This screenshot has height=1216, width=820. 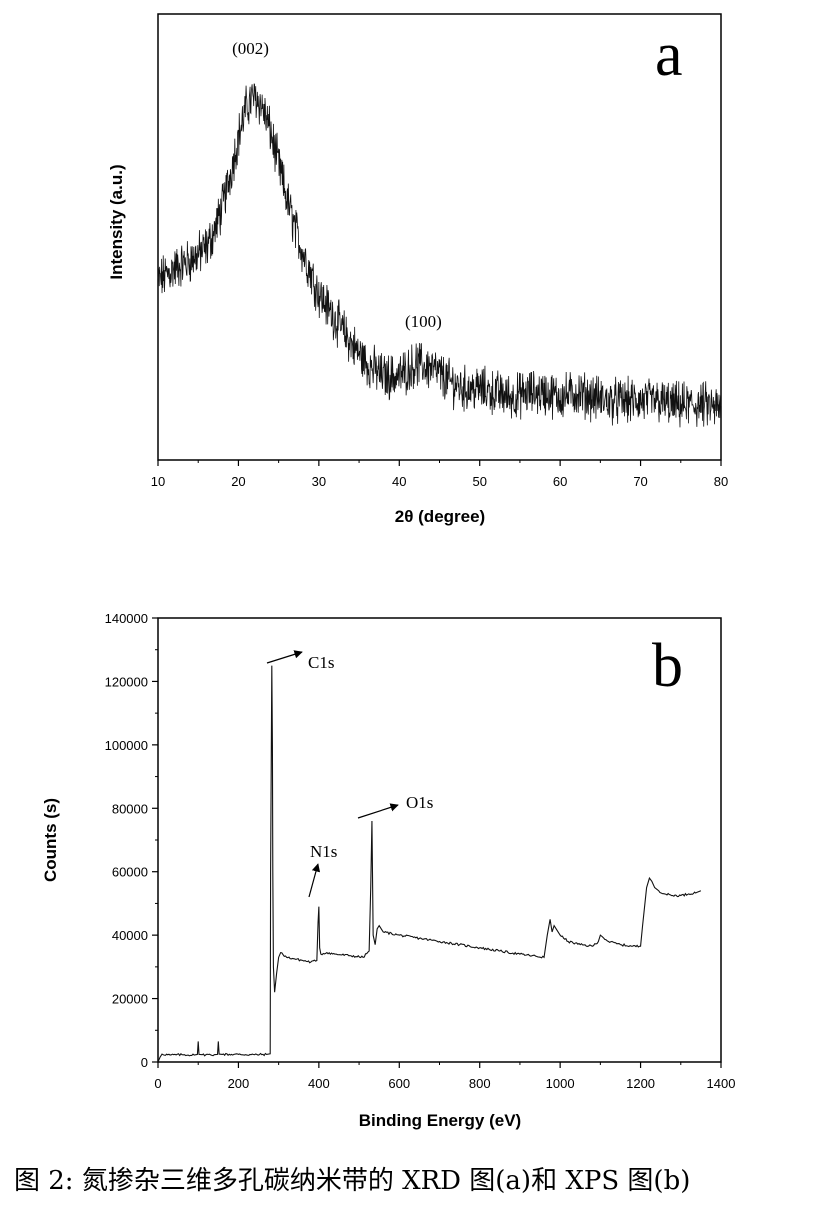 What do you see at coordinates (399, 481) in the screenshot?
I see `panel-a-x-tick-label: 40` at bounding box center [399, 481].